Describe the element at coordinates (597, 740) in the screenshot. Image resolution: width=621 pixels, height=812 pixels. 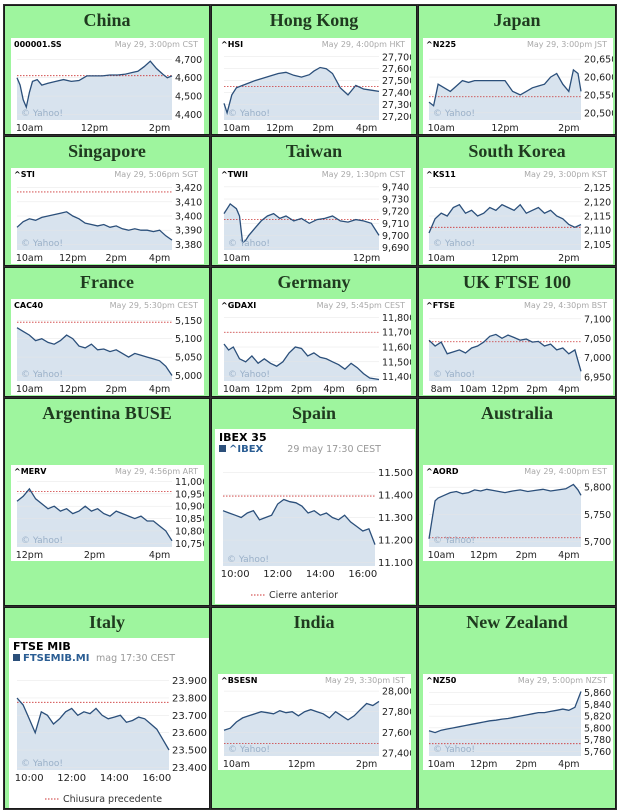
I see `y-tick-label: 5,780` at that location.